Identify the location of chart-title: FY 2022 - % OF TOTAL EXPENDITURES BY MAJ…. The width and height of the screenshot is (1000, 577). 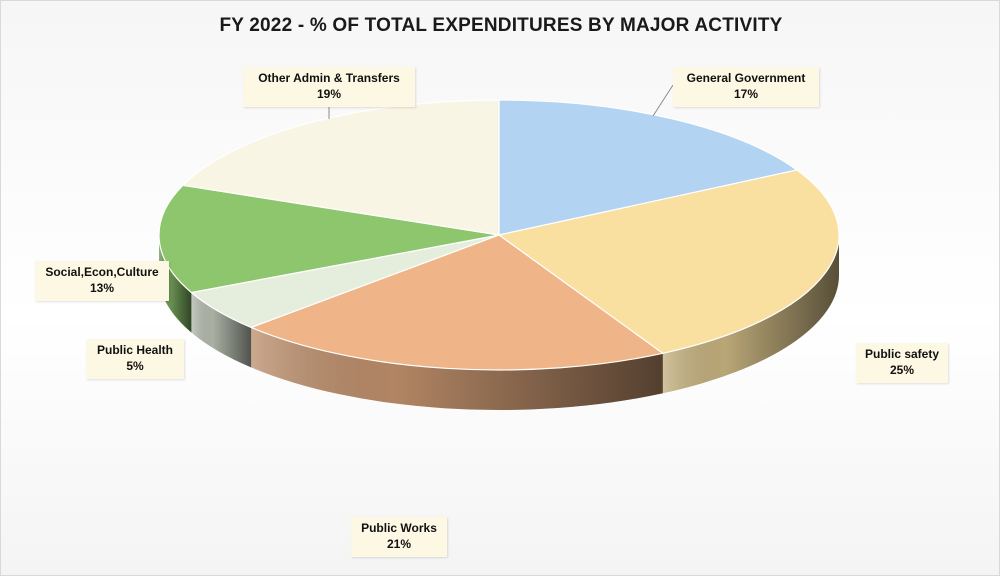
(501, 25).